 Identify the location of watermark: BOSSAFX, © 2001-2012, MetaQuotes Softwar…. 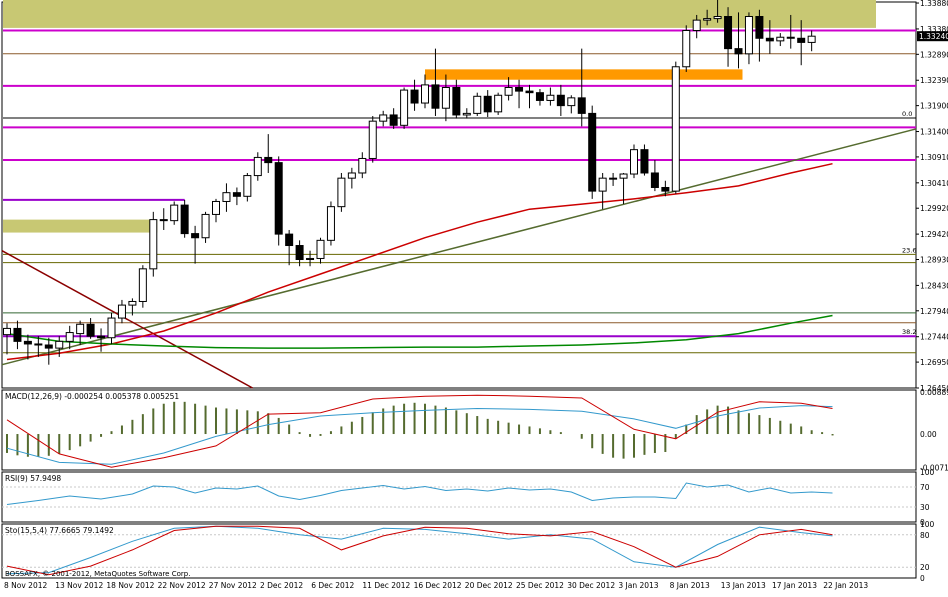
(97, 574).